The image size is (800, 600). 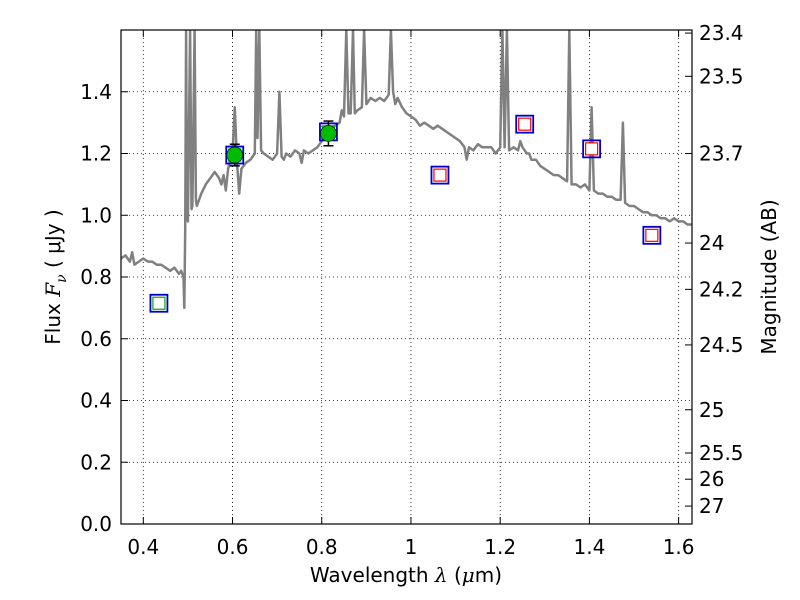 What do you see at coordinates (411, 547) in the screenshot?
I see `x-tick-label: 1` at bounding box center [411, 547].